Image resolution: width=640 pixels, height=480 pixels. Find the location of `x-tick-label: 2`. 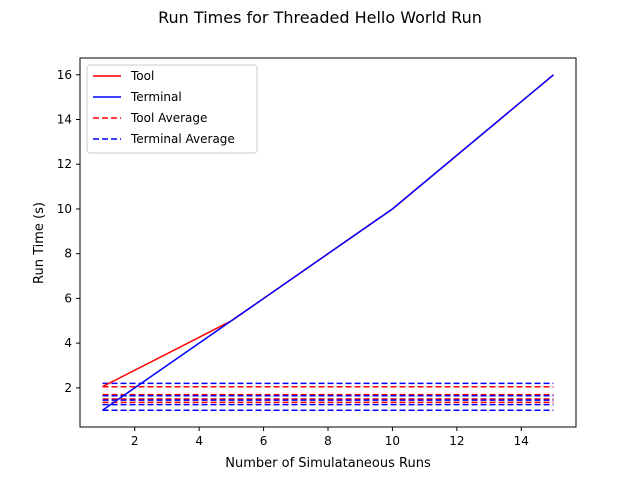

x-tick-label: 2 is located at coordinates (135, 441).